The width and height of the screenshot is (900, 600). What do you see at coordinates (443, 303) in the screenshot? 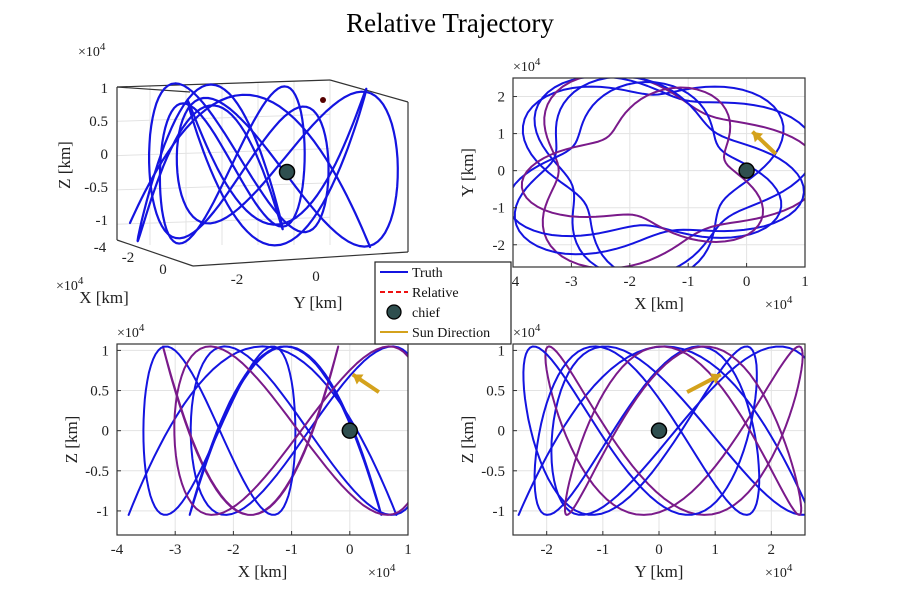
I see `legend-box` at bounding box center [443, 303].